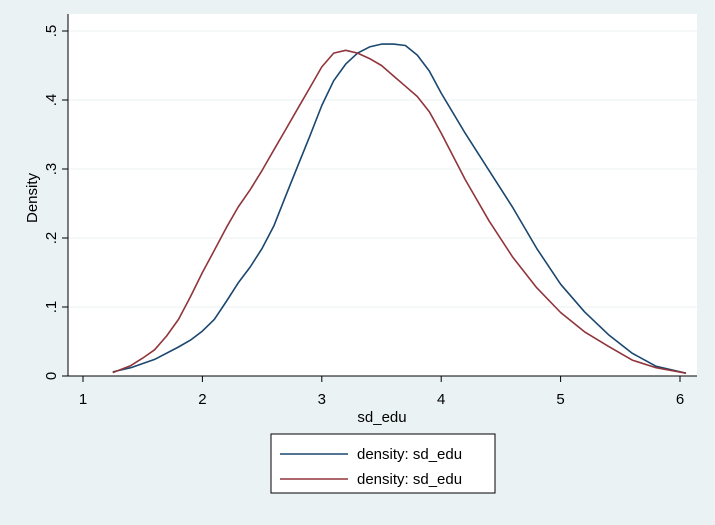  I want to click on y-tick-label: .4, so click(51, 100).